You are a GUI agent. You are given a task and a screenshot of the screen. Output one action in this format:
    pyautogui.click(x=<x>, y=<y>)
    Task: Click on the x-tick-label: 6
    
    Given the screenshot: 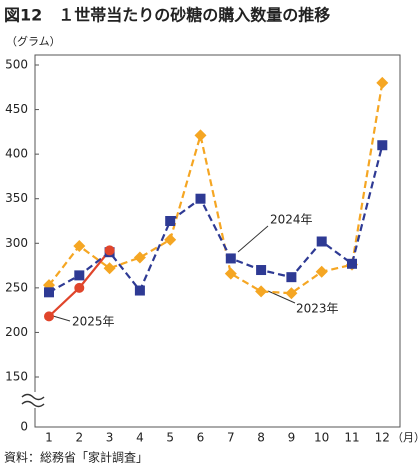 What is the action you would take?
    pyautogui.click(x=201, y=438)
    